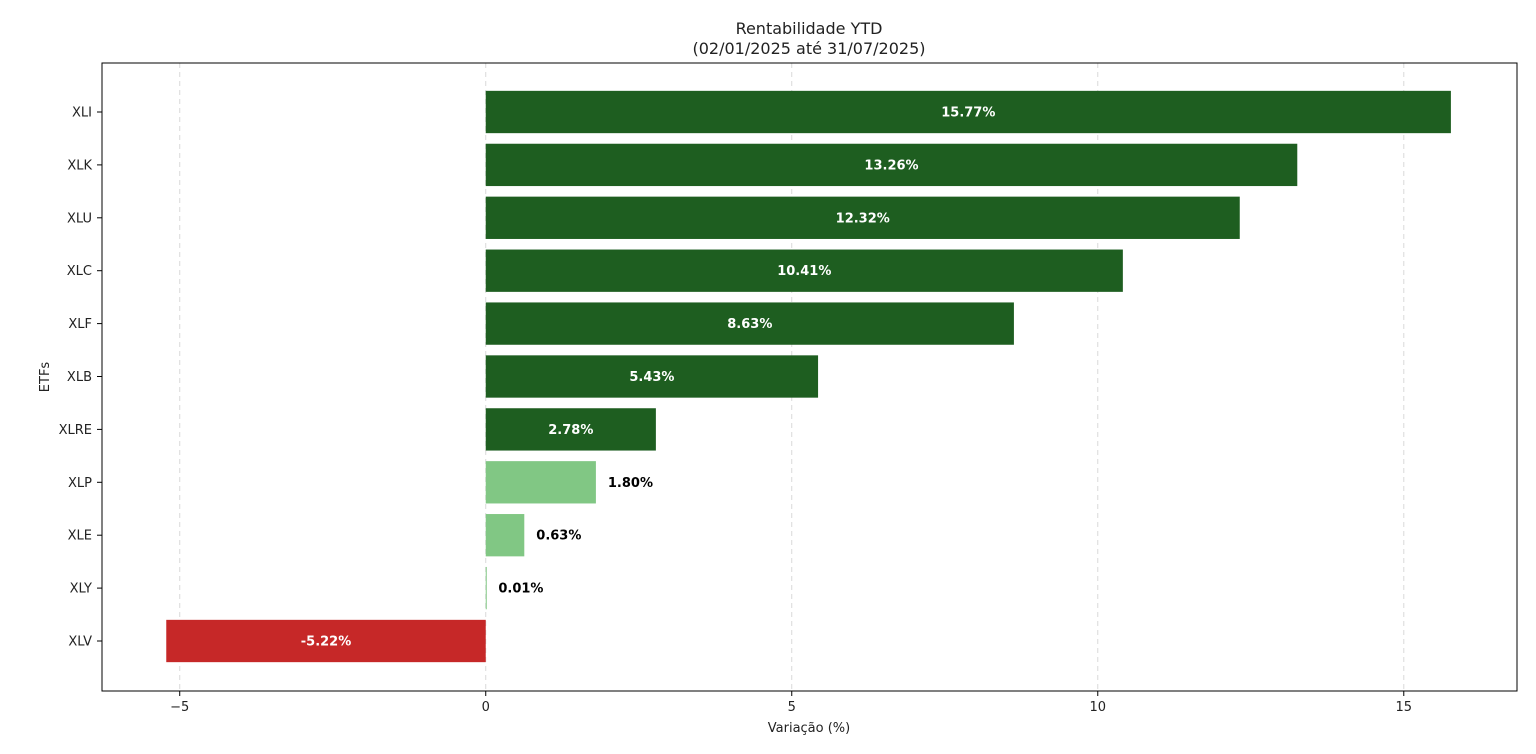 The height and width of the screenshot is (754, 1536). I want to click on bar-value-label: 0.63%, so click(558, 536).